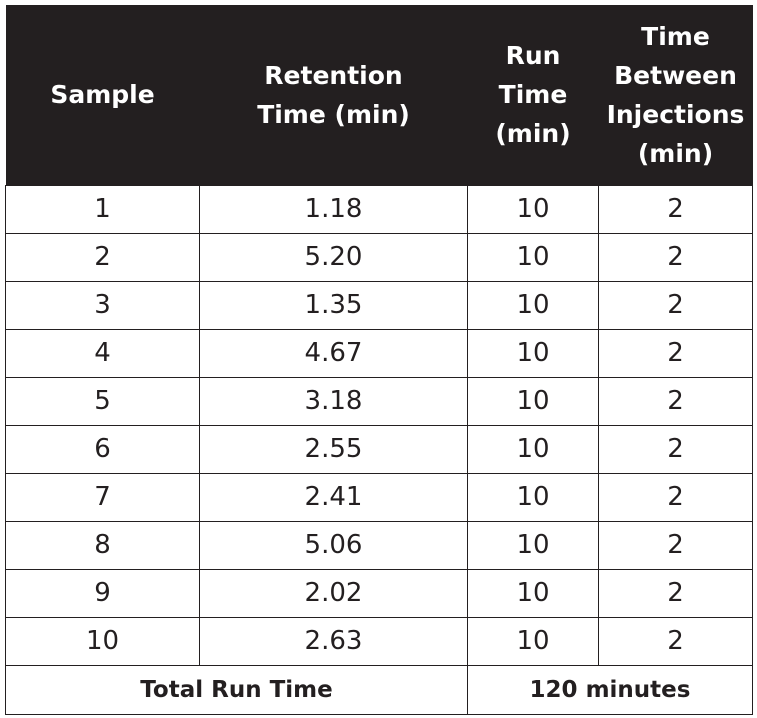 The height and width of the screenshot is (718, 757). Describe the element at coordinates (102, 545) in the screenshot. I see `cell-sample: 8` at that location.